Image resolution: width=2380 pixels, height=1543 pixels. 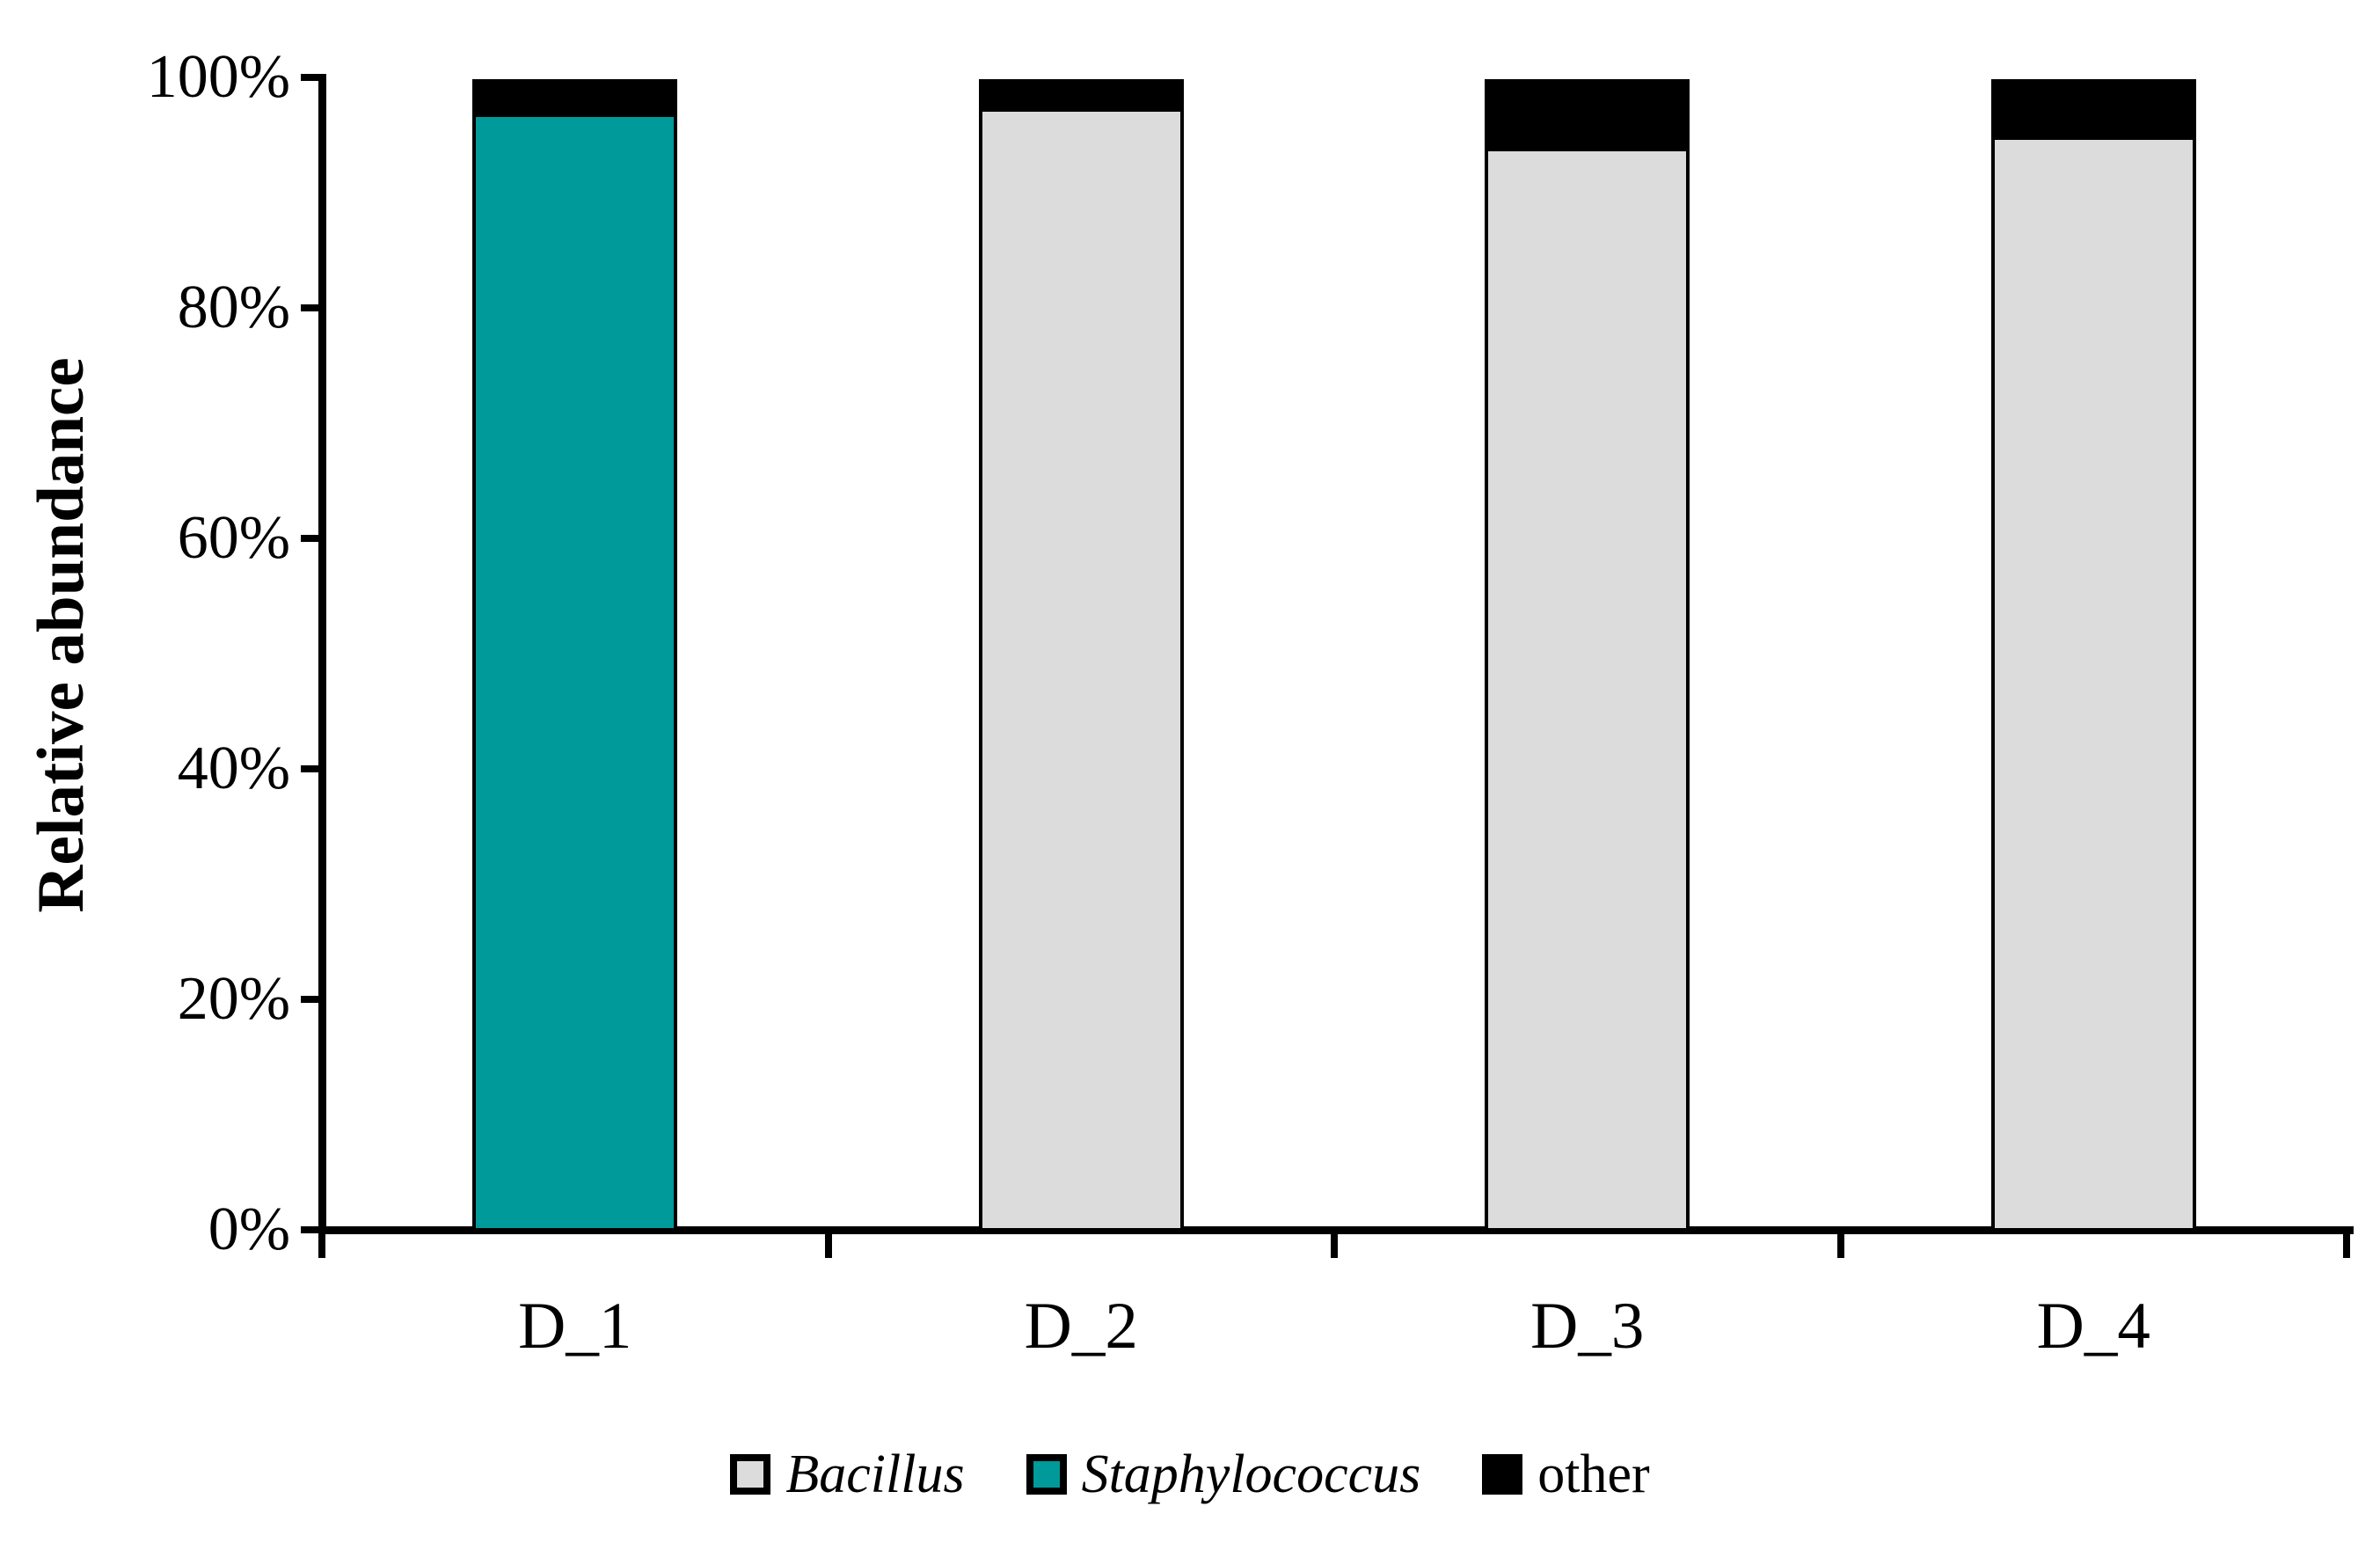 What do you see at coordinates (1587, 1326) in the screenshot?
I see `x-category-label: D_3` at bounding box center [1587, 1326].